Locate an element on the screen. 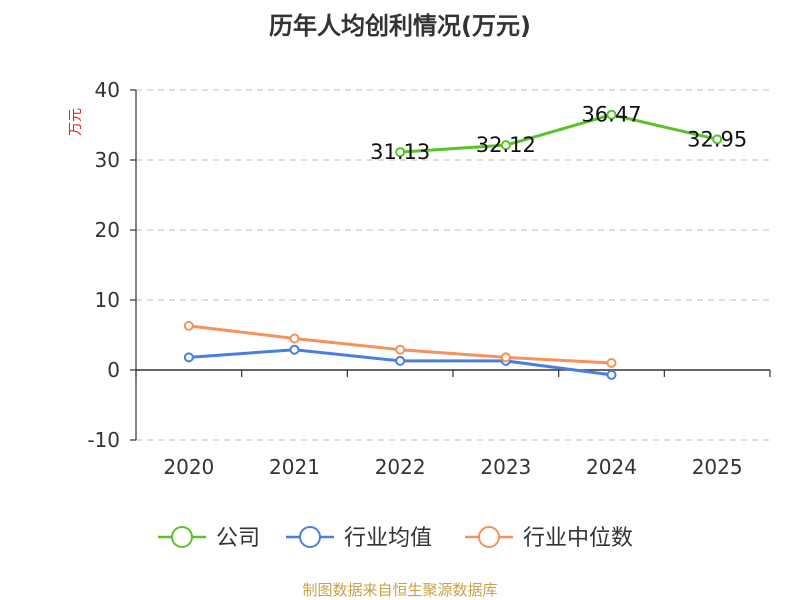 The width and height of the screenshot is (800, 600). y-tick-label: -10 is located at coordinates (103, 440).